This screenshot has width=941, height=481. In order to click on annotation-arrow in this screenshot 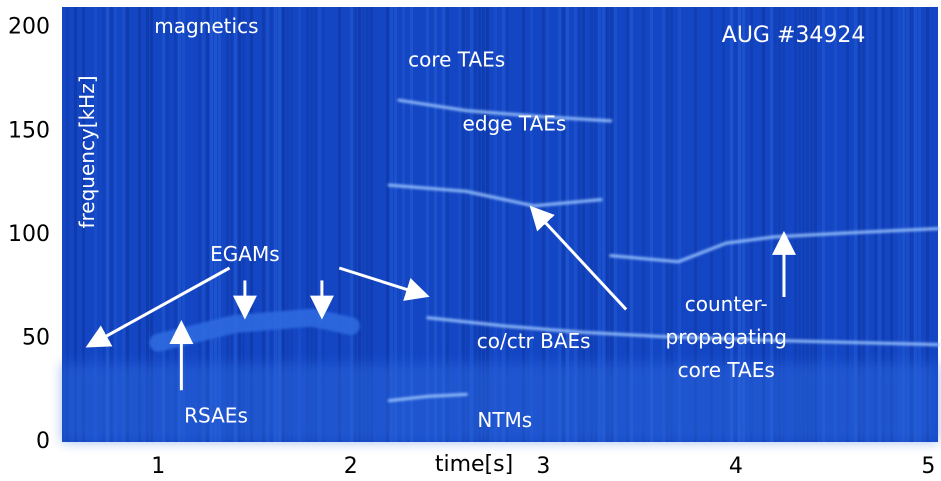, I will do `click(578, 258)`.